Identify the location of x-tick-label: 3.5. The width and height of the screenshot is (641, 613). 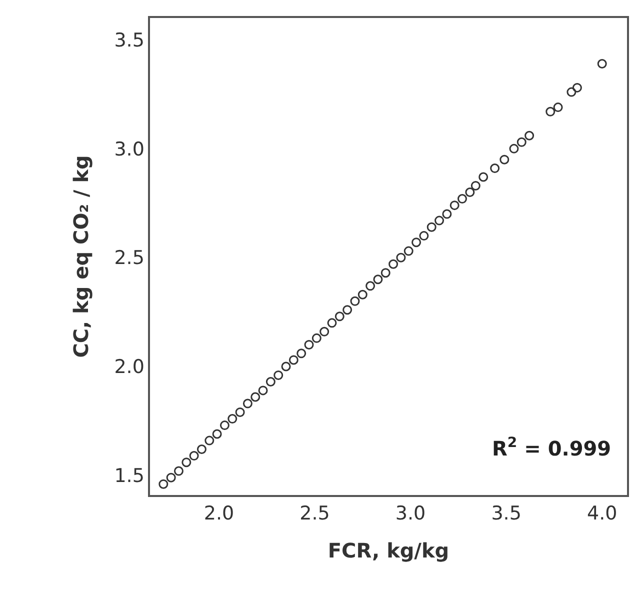
(506, 513).